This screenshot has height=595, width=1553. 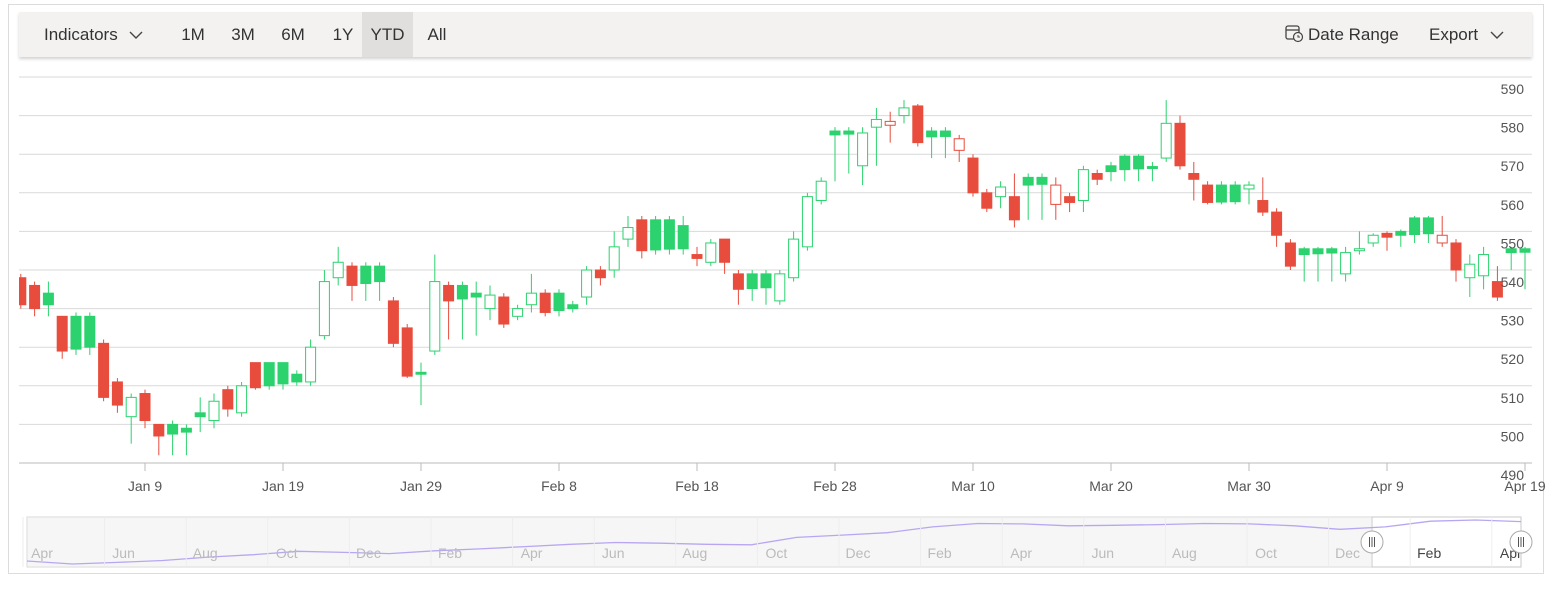 I want to click on date-range-button: Date Range, so click(x=1341, y=34).